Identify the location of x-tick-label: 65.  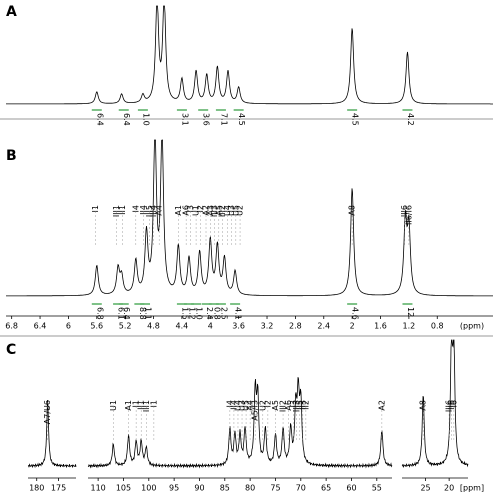
(326, 488).